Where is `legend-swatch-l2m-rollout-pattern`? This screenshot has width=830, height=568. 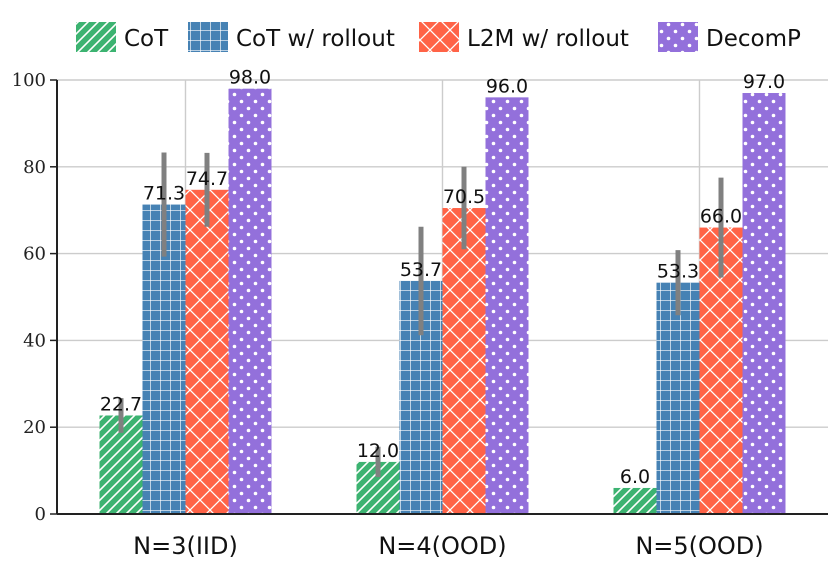
legend-swatch-l2m-rollout-pattern is located at coordinates (439, 37).